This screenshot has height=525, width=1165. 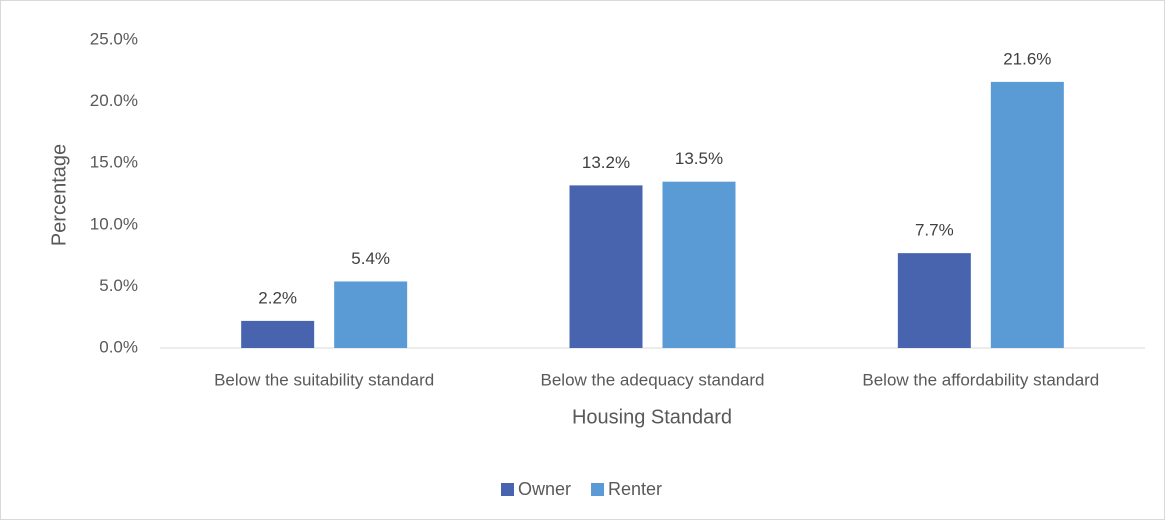 What do you see at coordinates (699, 158) in the screenshot?
I see `data-label: 13.5%` at bounding box center [699, 158].